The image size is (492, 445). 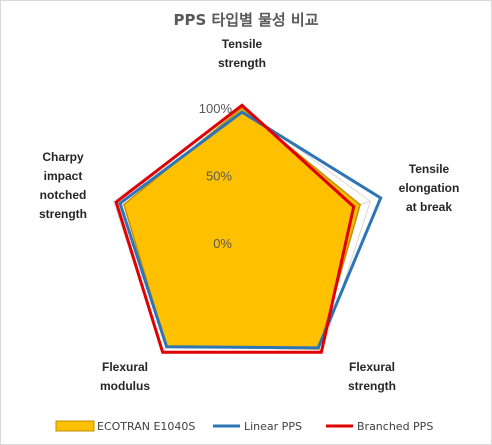 What do you see at coordinates (75, 426) in the screenshot?
I see `legend-swatch` at bounding box center [75, 426].